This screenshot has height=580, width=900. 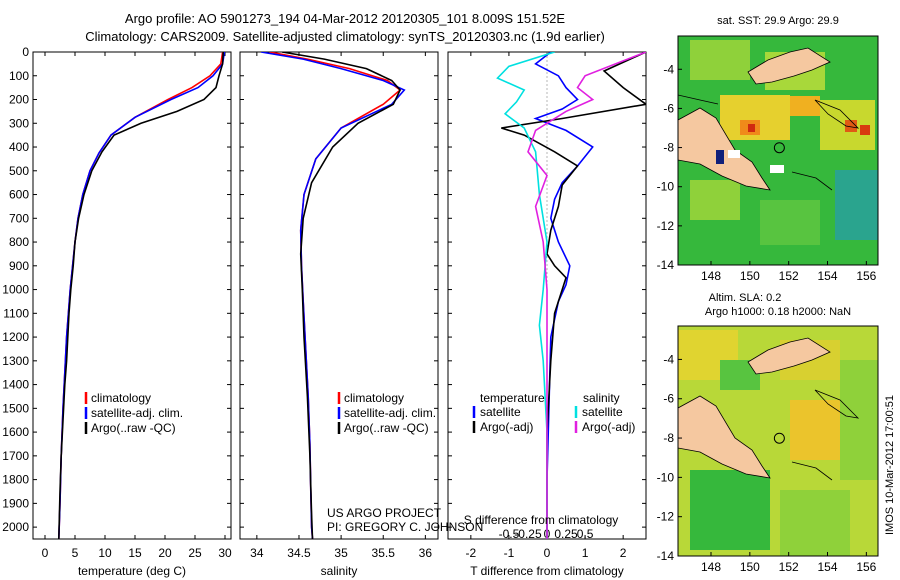 I want to click on temperature-xtick-label: 15, so click(x=135, y=553).